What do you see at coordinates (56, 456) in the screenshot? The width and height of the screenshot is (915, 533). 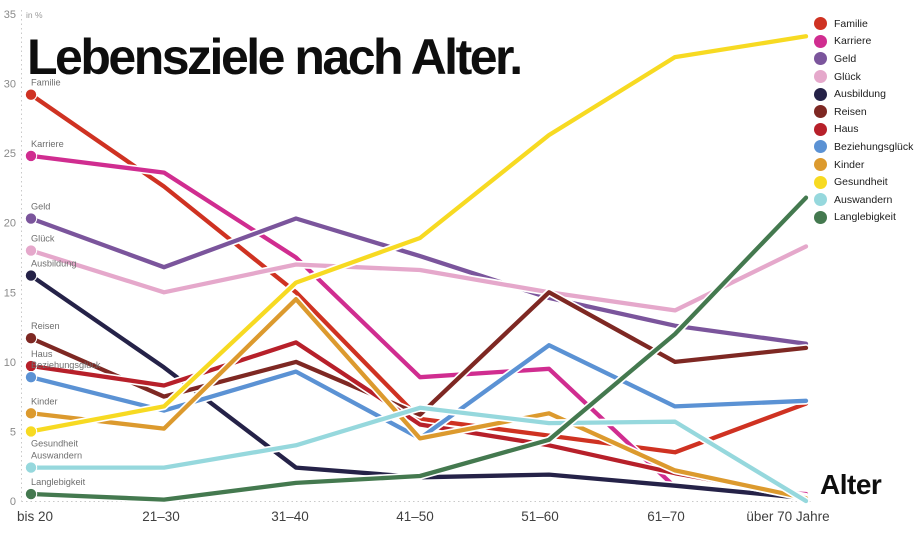 I see `series-label-auswandern: Auswandern` at bounding box center [56, 456].